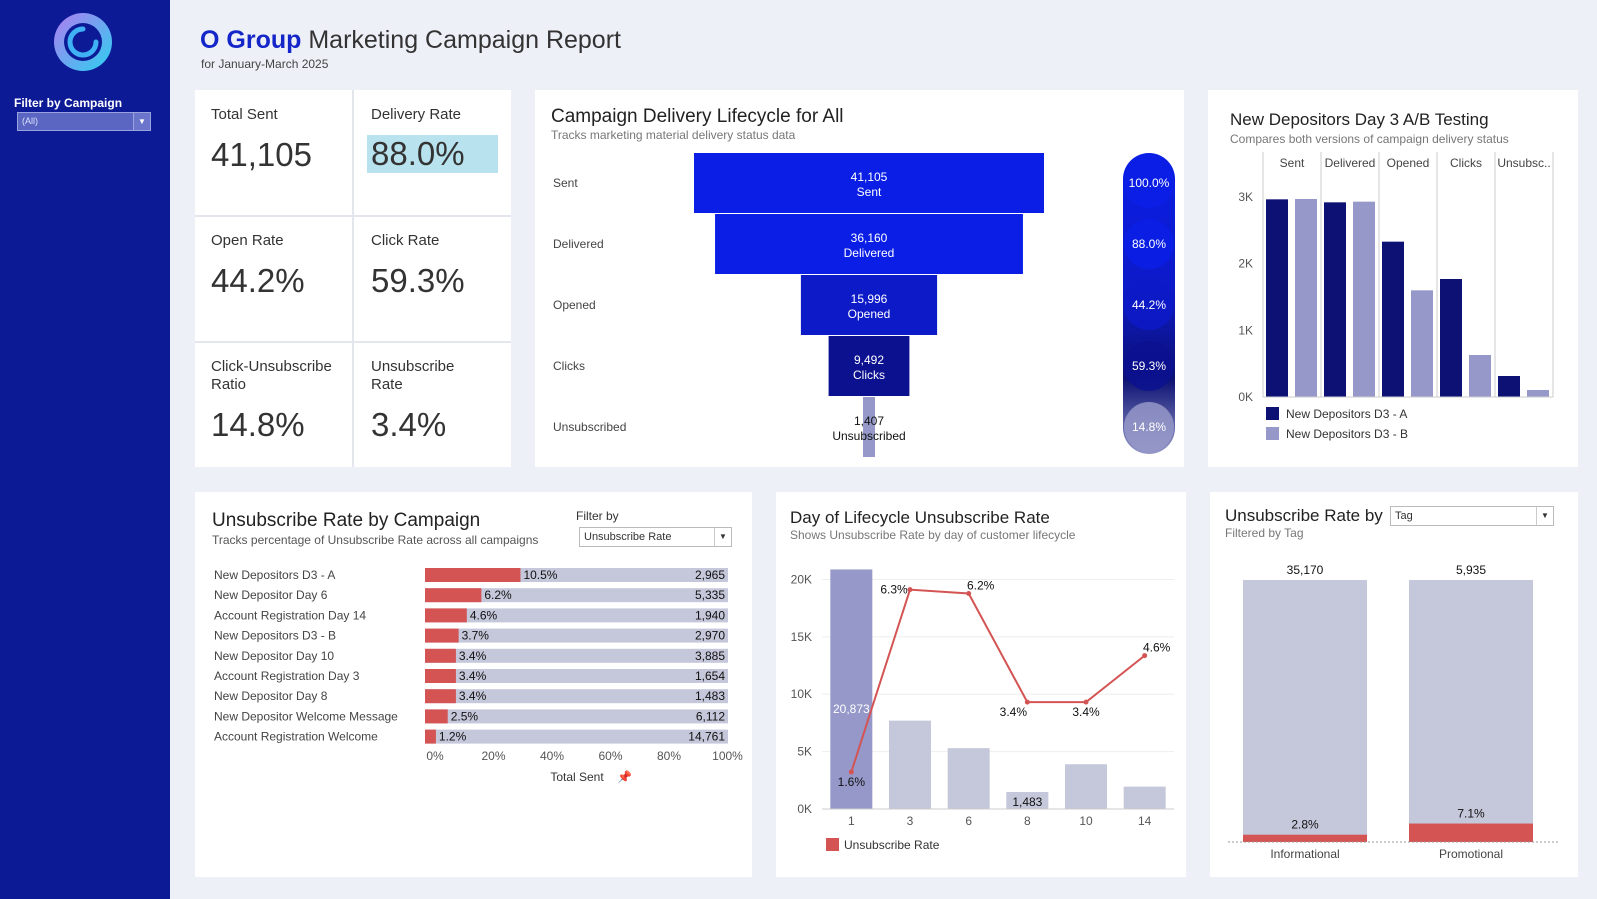 The width and height of the screenshot is (1597, 899). What do you see at coordinates (265, 64) in the screenshot?
I see `page-subtitle: for January-March 2025` at bounding box center [265, 64].